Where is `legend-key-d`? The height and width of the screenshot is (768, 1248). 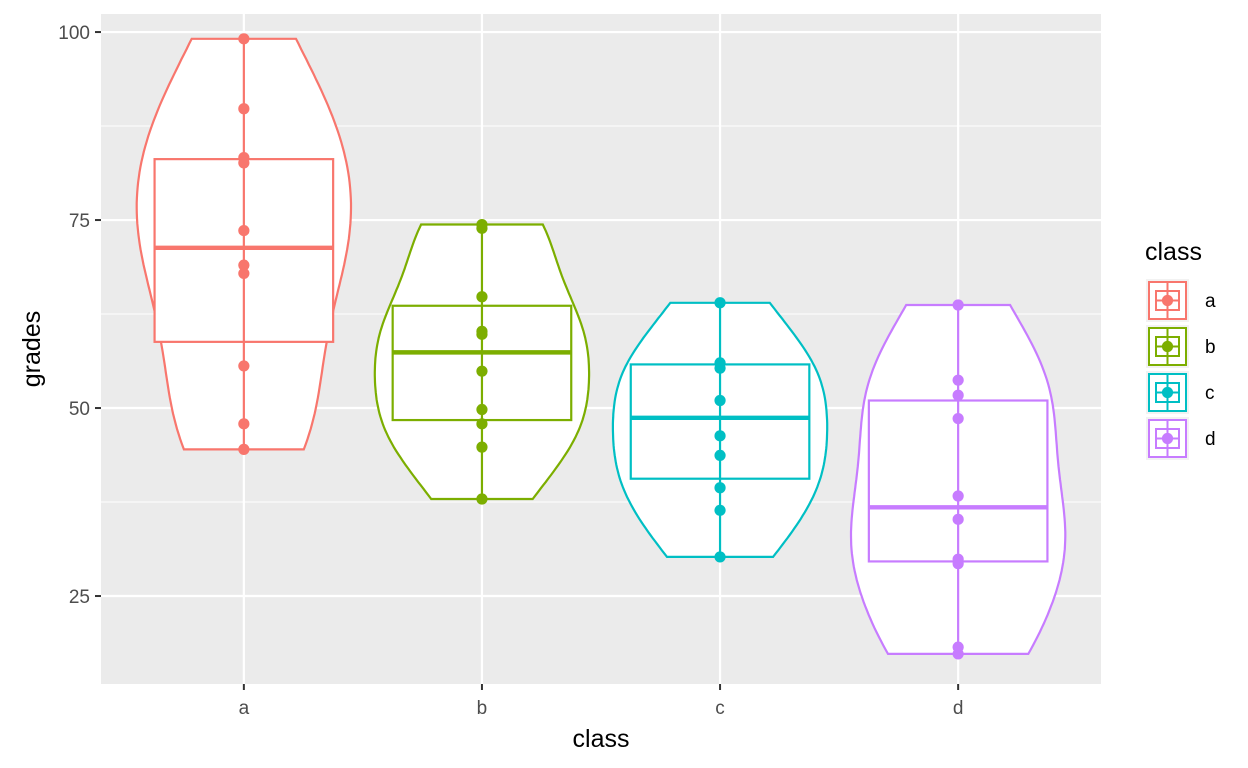
legend-key-d is located at coordinates (1167, 438).